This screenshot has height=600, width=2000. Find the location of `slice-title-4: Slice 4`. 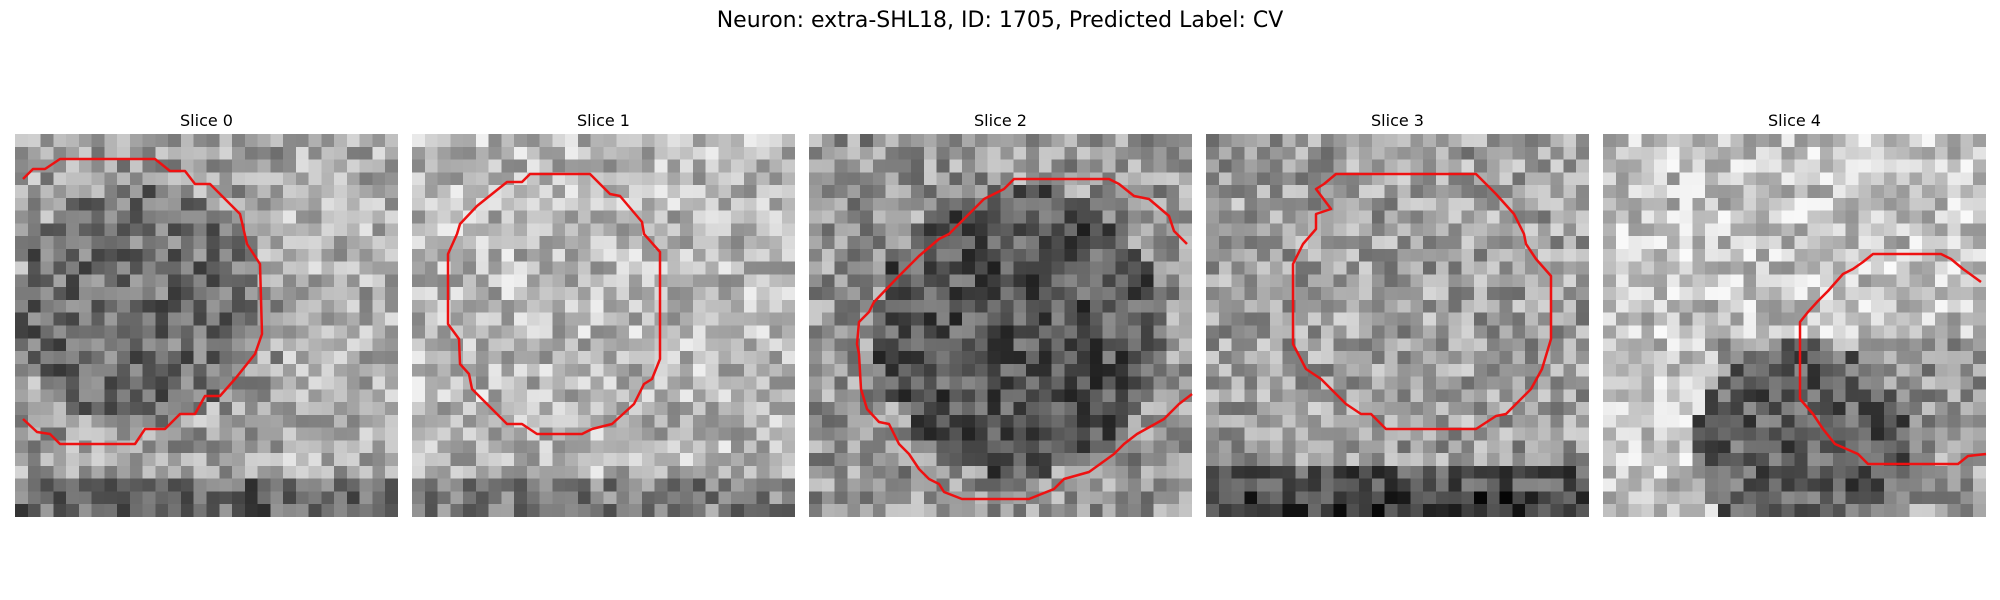

slice-title-4: Slice 4 is located at coordinates (1794, 120).